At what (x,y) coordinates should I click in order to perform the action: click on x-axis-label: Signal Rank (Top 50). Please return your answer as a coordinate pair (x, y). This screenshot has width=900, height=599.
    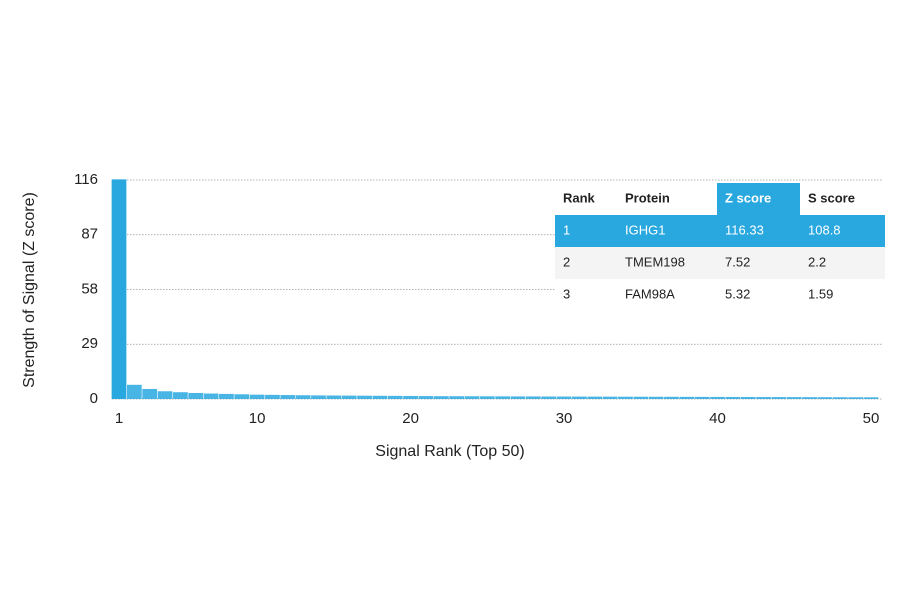
    Looking at the image, I should click on (449, 451).